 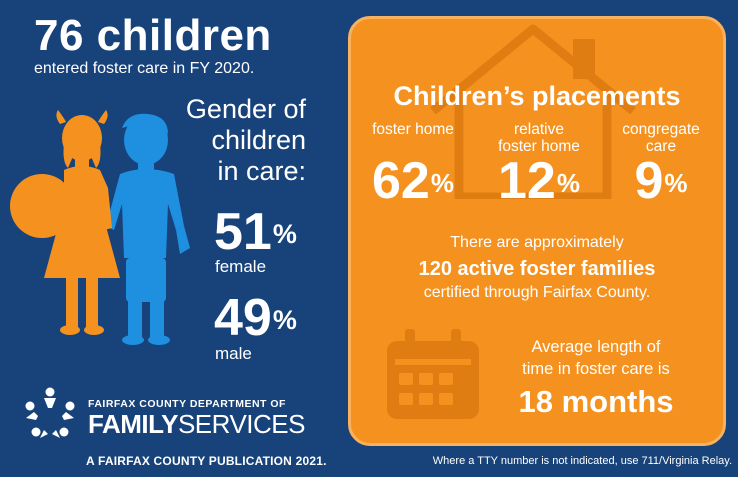 I want to click on house-icon, so click(x=533, y=111).